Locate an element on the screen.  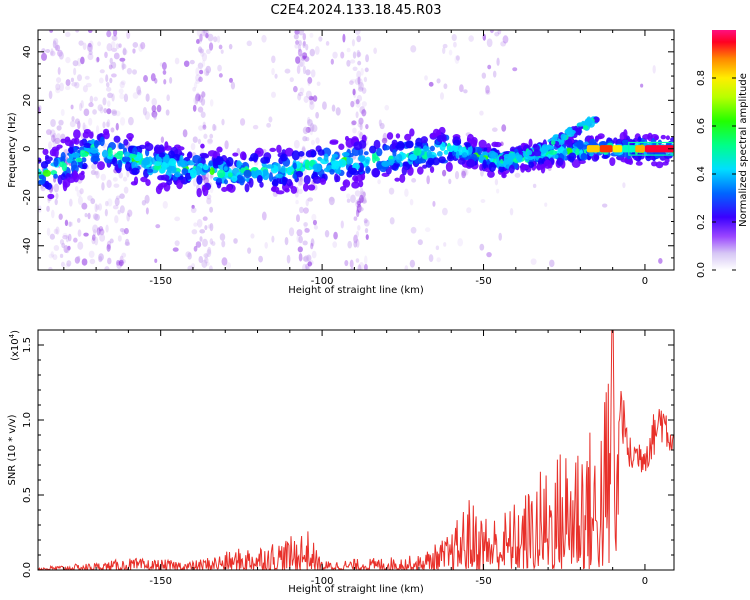
snr-xlabel: Height of straight line (km) is located at coordinates (356, 589).